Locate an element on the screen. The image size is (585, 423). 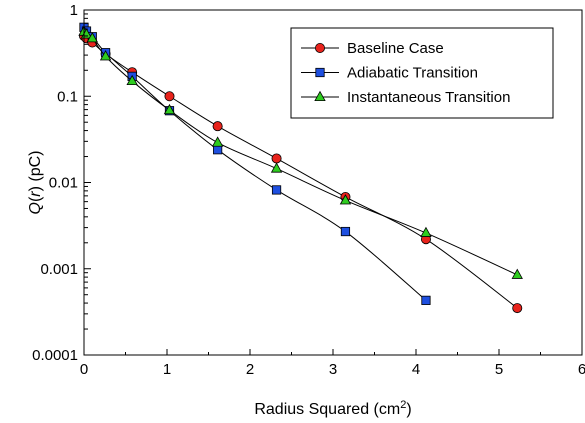
x-tick-label: 3 is located at coordinates (333, 369).